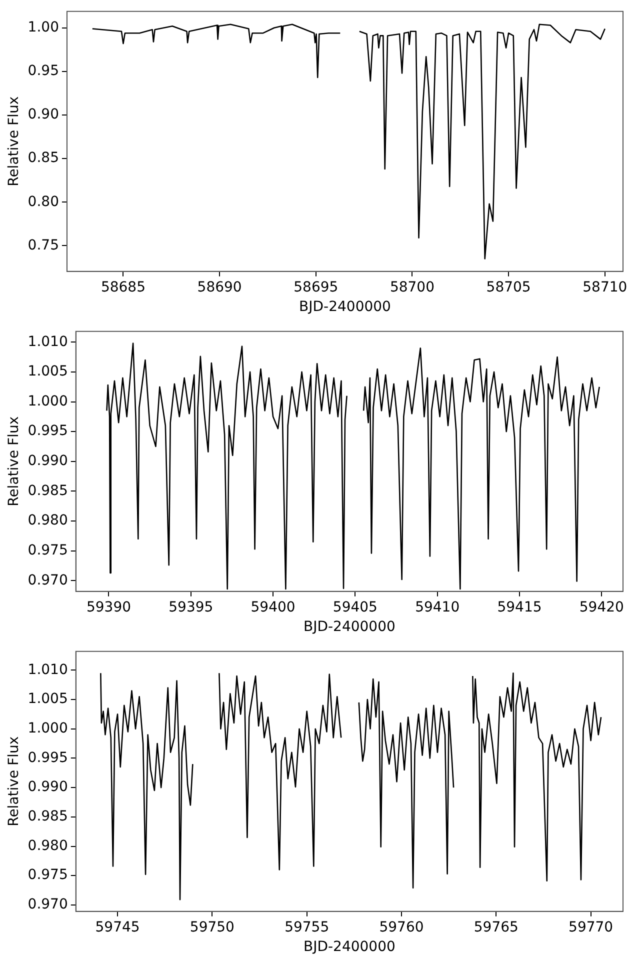  Describe the element at coordinates (43, 202) in the screenshot. I see `y-tick-label: 0.80` at that location.